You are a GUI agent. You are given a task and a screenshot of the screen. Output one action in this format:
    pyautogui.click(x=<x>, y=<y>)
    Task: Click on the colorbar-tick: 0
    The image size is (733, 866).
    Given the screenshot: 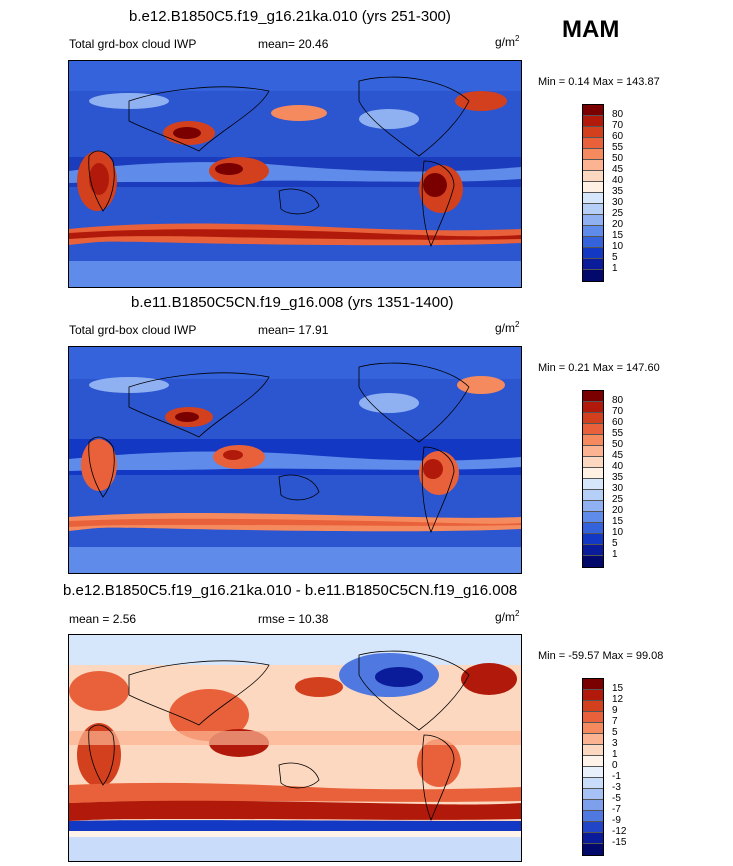 What is the action you would take?
    pyautogui.click(x=615, y=765)
    